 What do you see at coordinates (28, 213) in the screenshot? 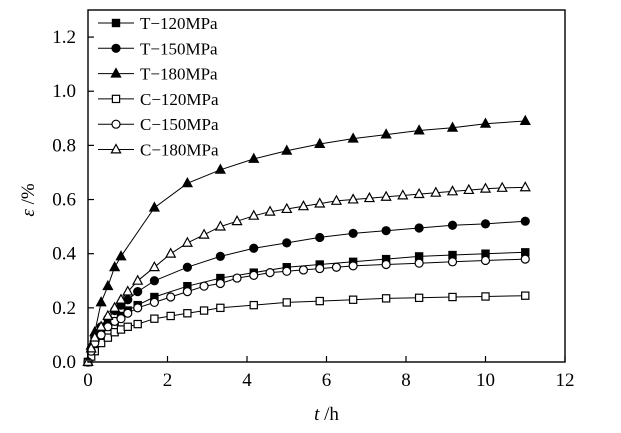
I see `y-axis-variable: ε` at bounding box center [28, 213].